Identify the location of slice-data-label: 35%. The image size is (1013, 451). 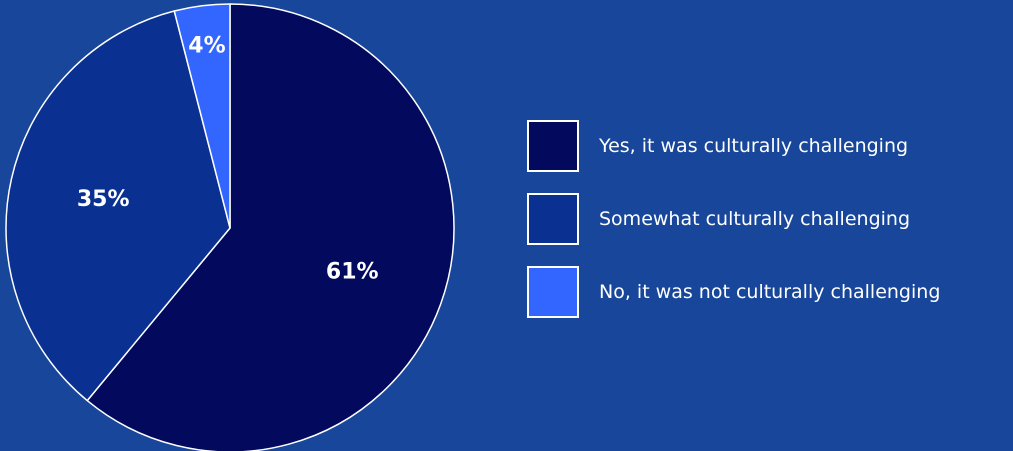
(103, 199).